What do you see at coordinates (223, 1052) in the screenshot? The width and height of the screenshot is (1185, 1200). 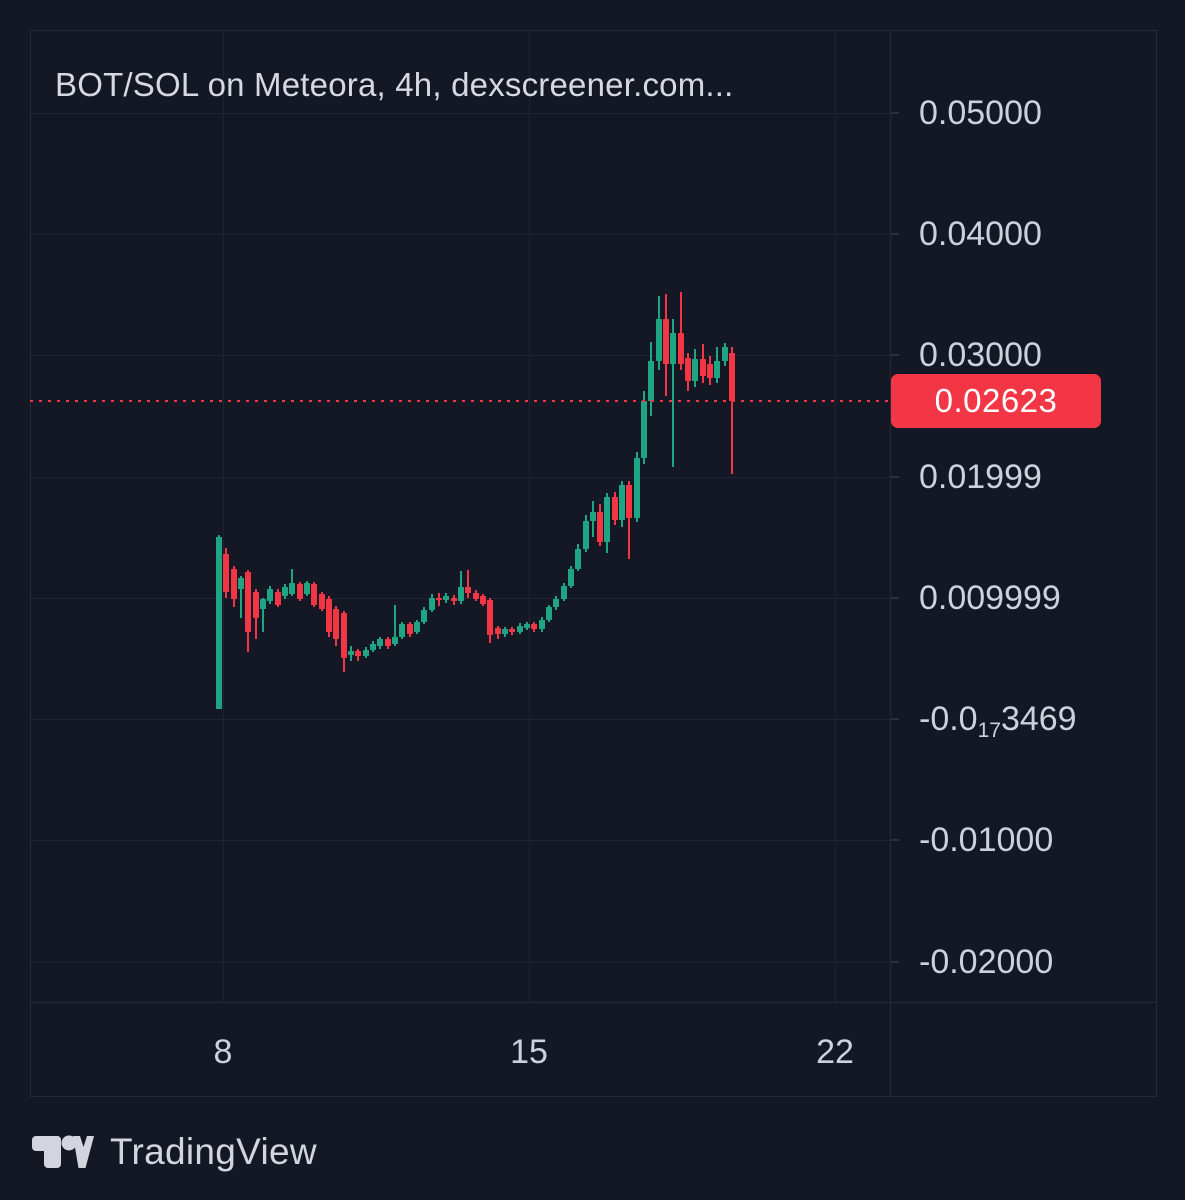 I see `time-axis-label: 8` at bounding box center [223, 1052].